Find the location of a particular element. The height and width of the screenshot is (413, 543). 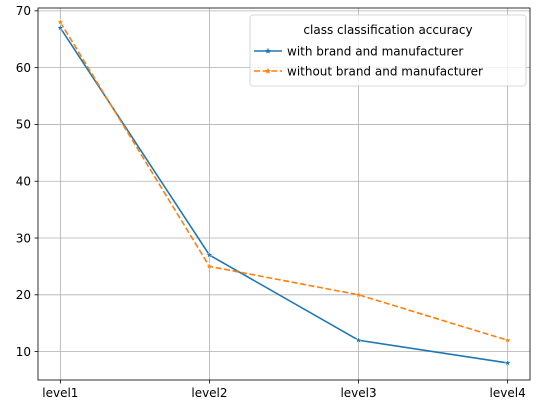

legend-box is located at coordinates (388, 50).